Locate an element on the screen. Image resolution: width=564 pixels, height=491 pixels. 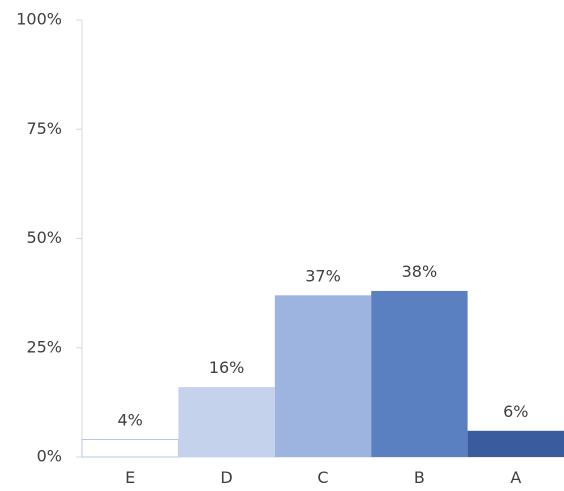
data-label-b: 38% is located at coordinates (420, 271).